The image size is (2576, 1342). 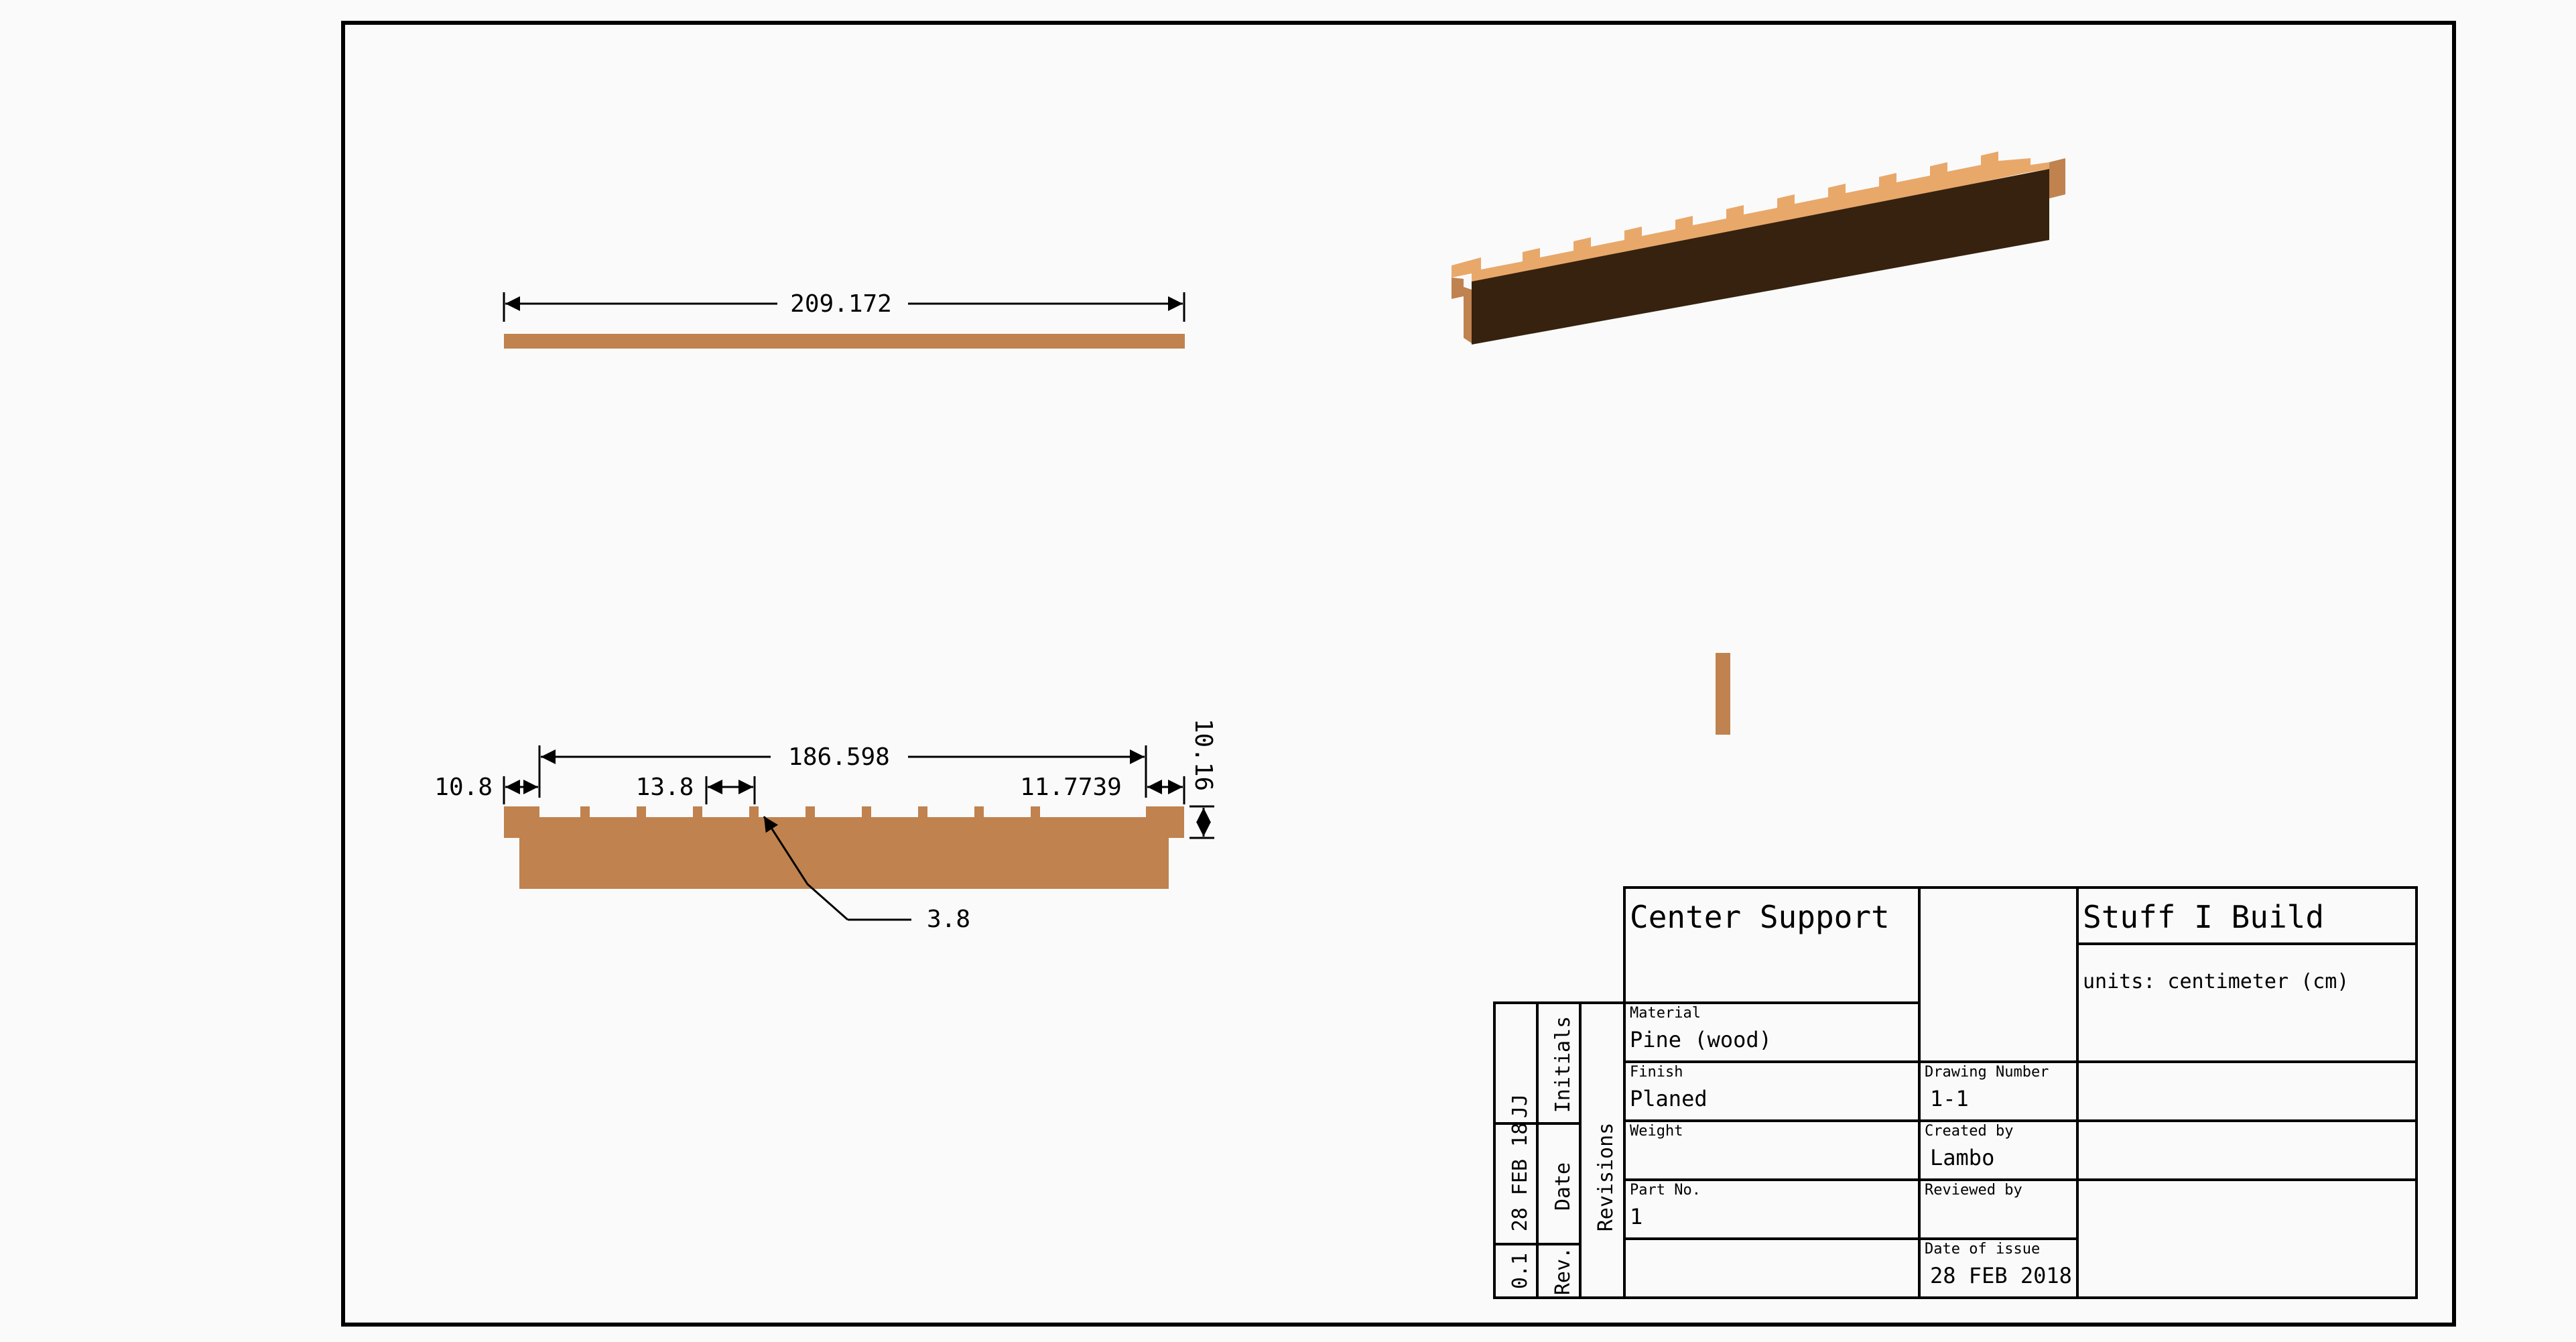 I want to click on dim-right-margin-label: 11.7739, so click(x=1071, y=787).